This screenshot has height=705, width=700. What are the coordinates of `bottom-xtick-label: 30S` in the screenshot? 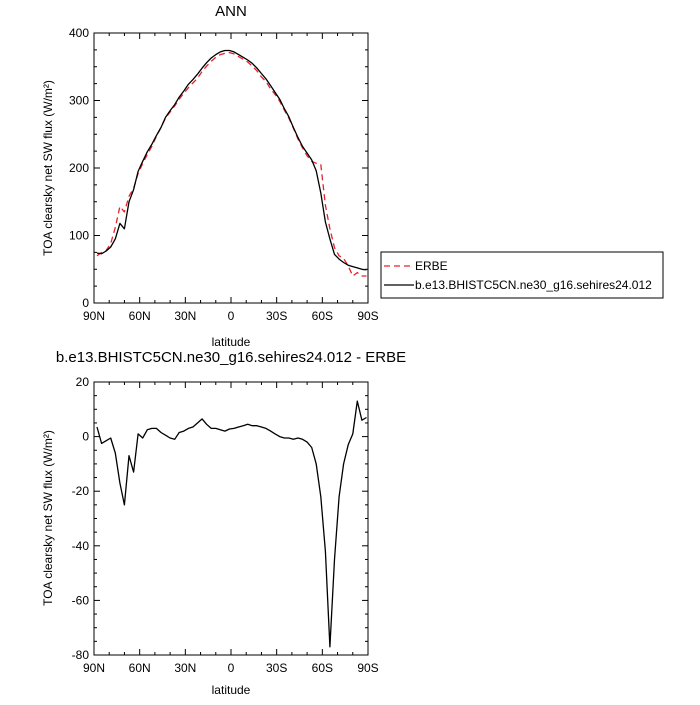 It's located at (276, 668).